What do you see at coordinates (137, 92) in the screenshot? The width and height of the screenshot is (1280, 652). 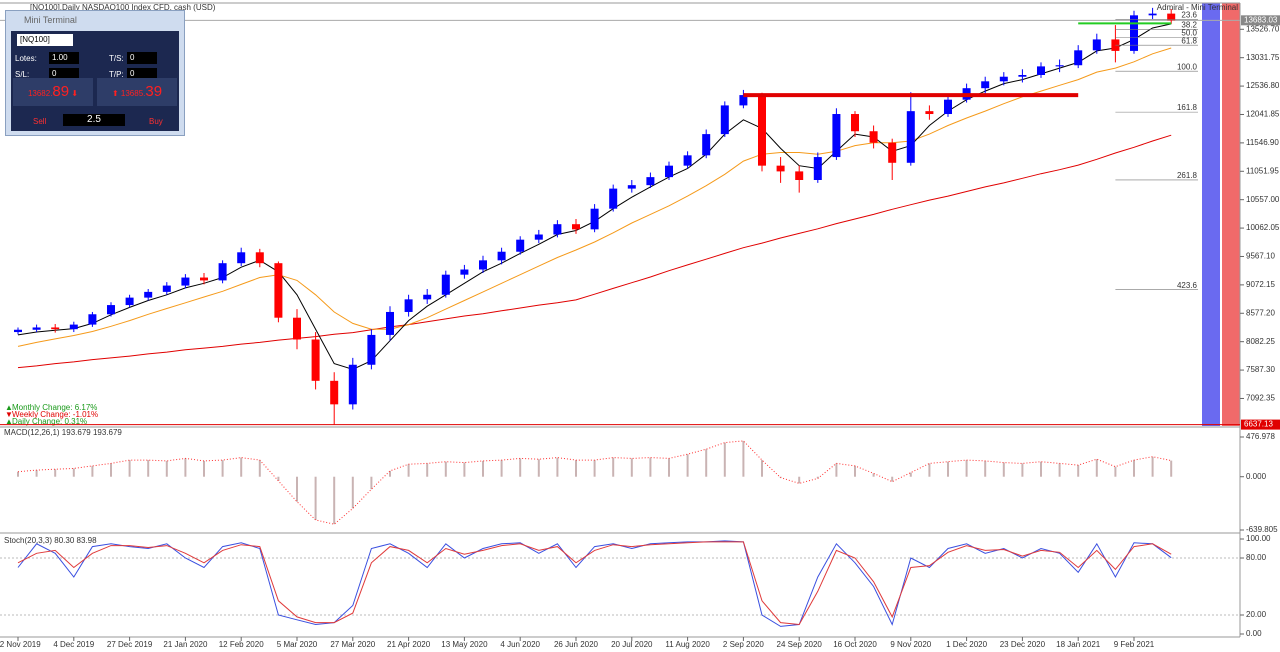 I see `buy-price: ⬆ 13685.39` at bounding box center [137, 92].